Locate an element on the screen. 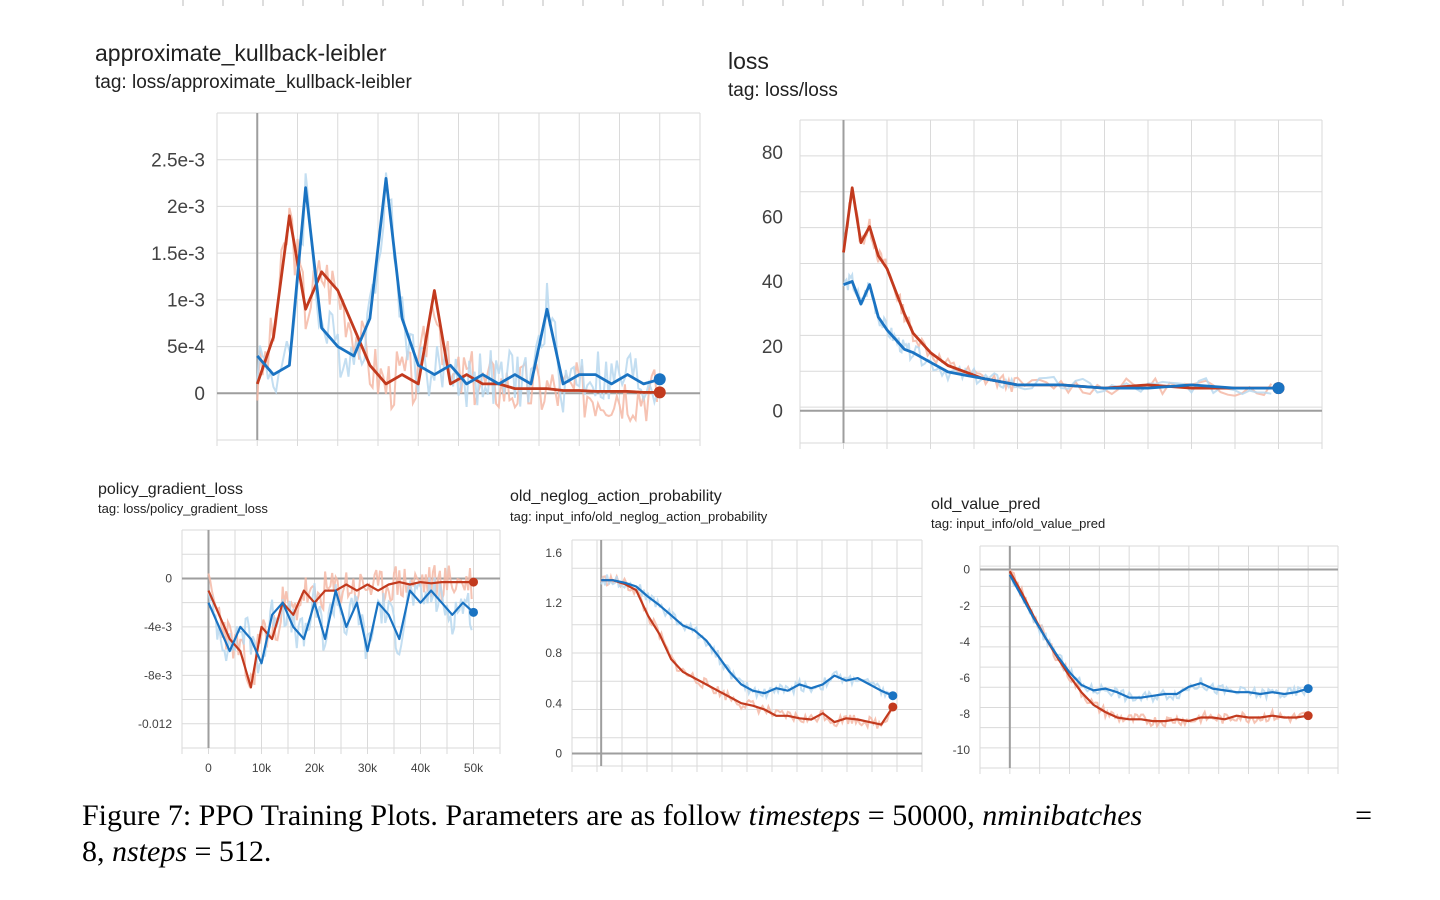 This screenshot has height=900, width=1440. x-tick-label: 50k is located at coordinates (474, 768).